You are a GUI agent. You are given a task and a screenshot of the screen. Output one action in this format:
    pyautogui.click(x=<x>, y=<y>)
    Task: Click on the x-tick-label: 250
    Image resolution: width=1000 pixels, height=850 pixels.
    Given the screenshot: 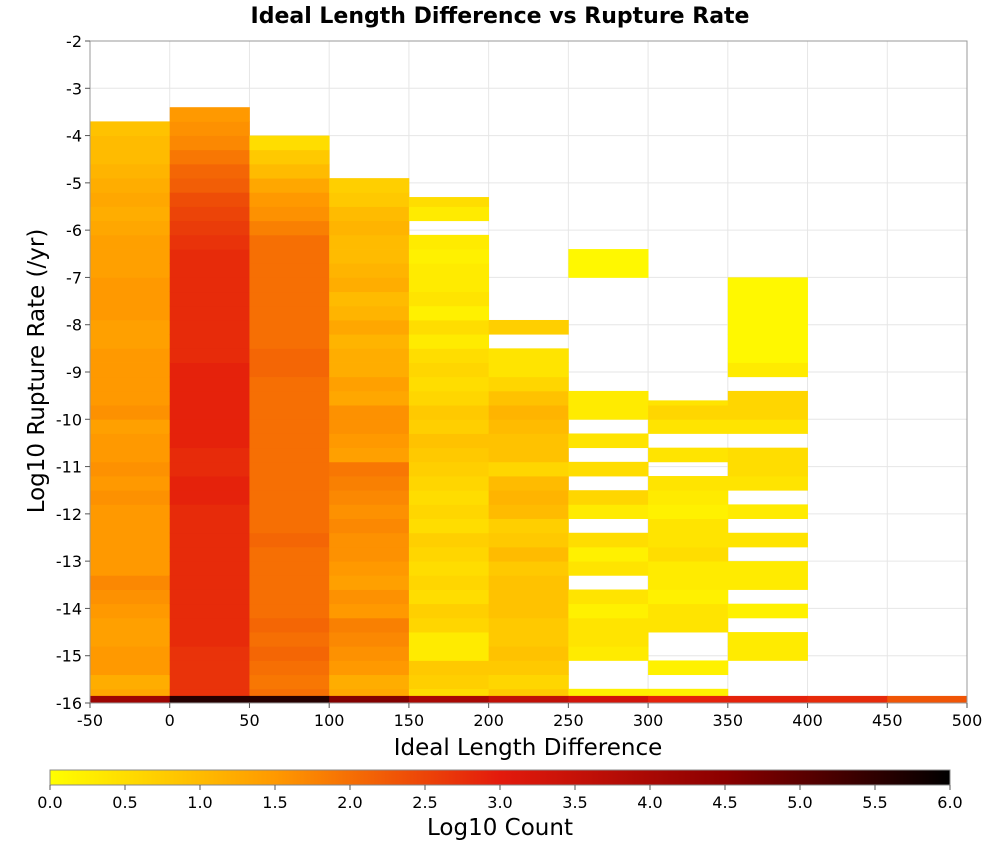 What is the action you would take?
    pyautogui.click(x=568, y=720)
    